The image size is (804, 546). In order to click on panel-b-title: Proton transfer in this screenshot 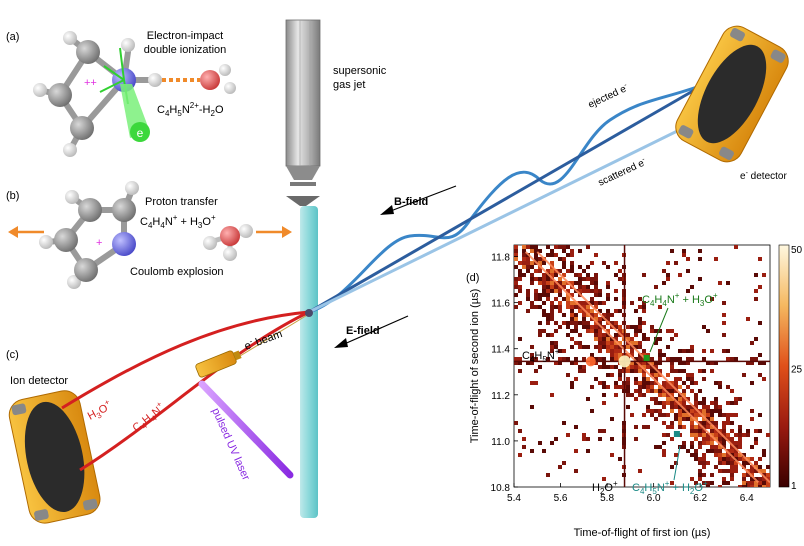, I will do `click(181, 202)`.